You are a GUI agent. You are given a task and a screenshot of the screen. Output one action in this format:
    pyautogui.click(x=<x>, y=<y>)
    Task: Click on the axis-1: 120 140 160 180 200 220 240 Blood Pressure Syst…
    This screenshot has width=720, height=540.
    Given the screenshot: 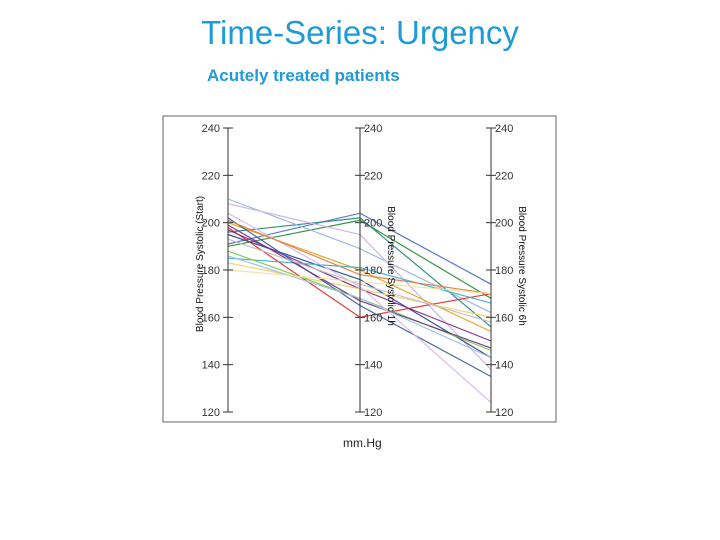 What is the action you would take?
    pyautogui.click(x=214, y=271)
    